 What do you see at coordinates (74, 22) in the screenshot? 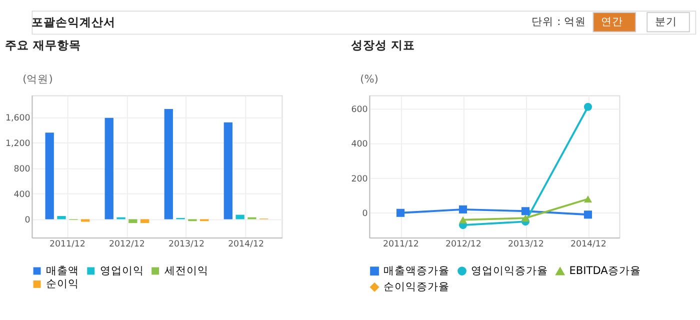
I see `text: 포괄손익계산서` at bounding box center [74, 22].